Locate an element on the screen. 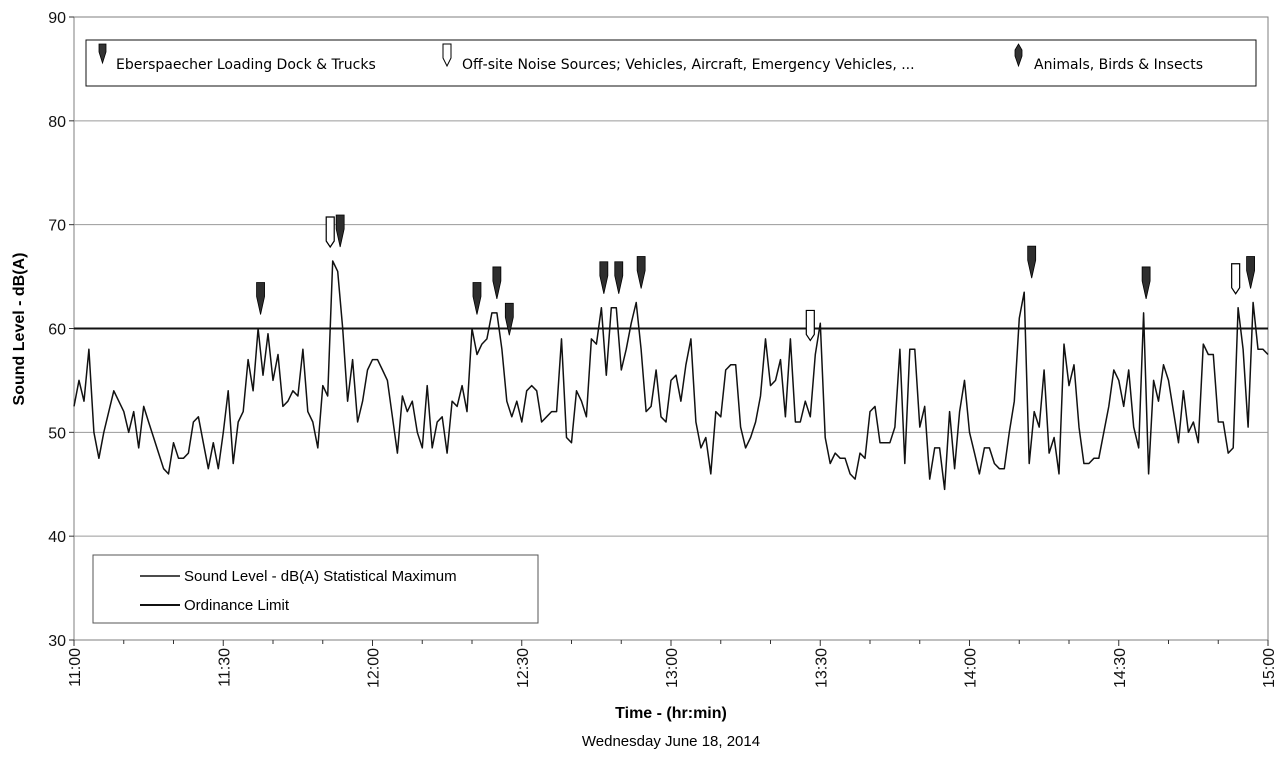 This screenshot has height=759, width=1282. series-legend-label-sound: Sound Level - dB(A) Statistical Maximum is located at coordinates (320, 576).